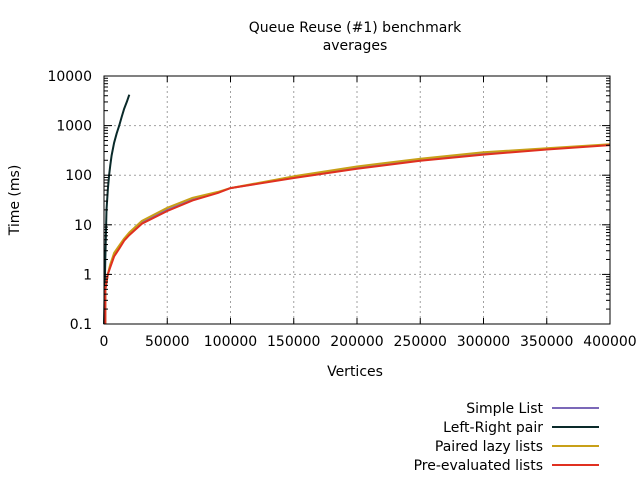  What do you see at coordinates (87, 275) in the screenshot?
I see `y-tick-label: 1` at bounding box center [87, 275].